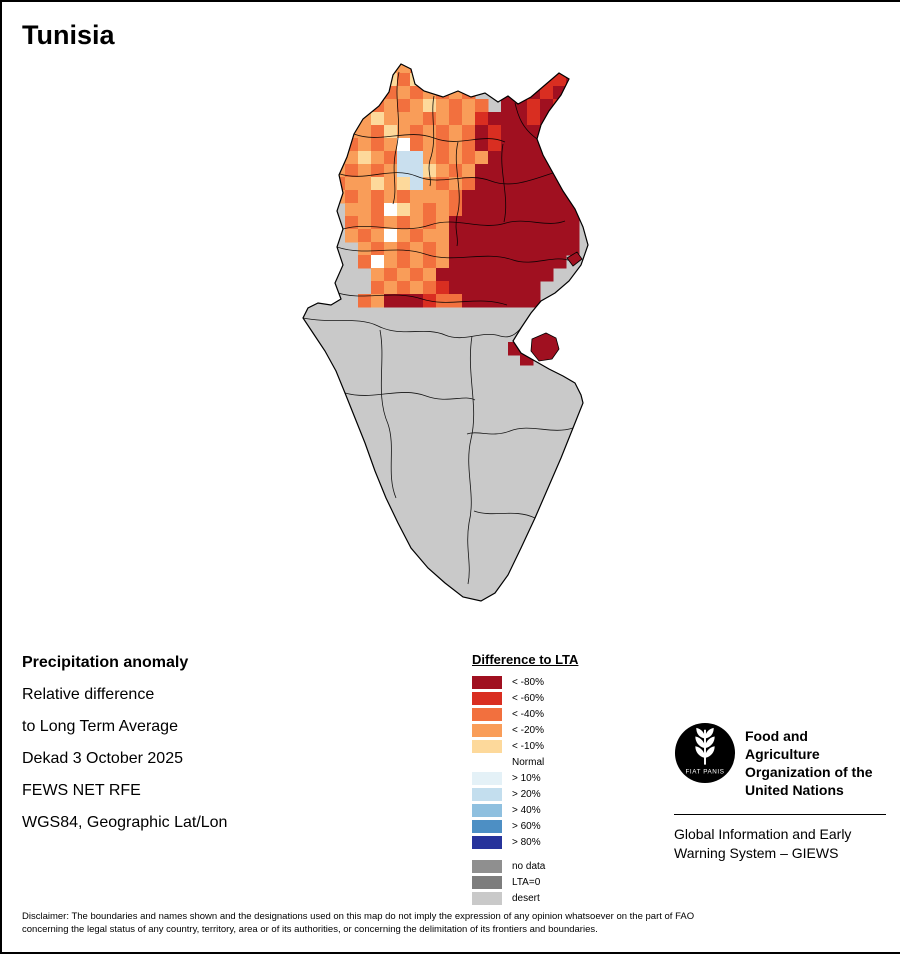  I want to click on legend-item: < -80%, so click(525, 682).